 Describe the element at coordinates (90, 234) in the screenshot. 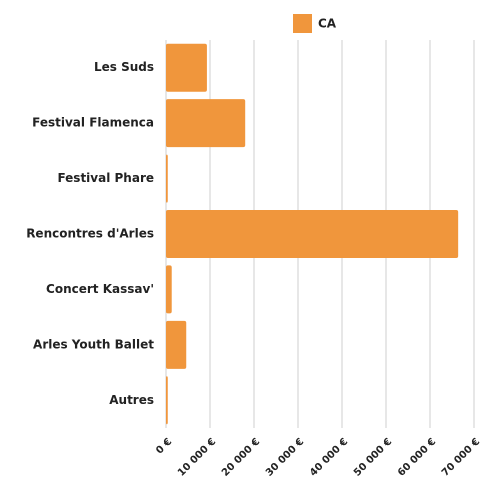

I see `y-tick-label: Rencontres d'Arles` at that location.